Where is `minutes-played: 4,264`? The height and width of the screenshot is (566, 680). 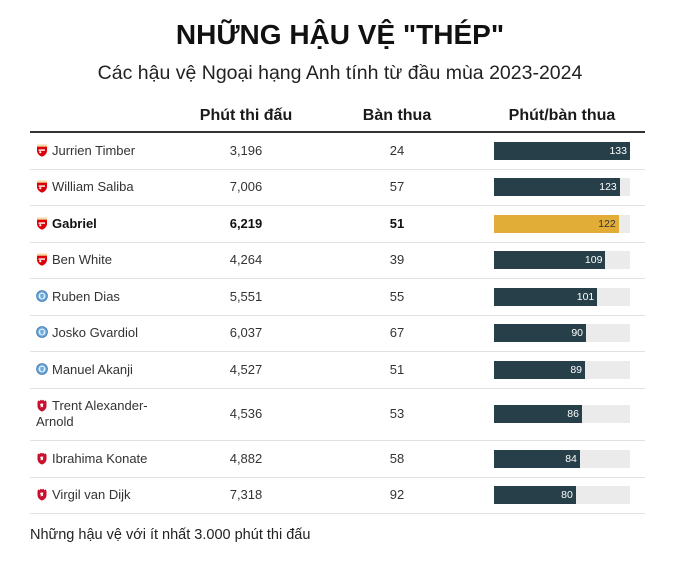
minutes-played: 4,264 is located at coordinates (246, 260).